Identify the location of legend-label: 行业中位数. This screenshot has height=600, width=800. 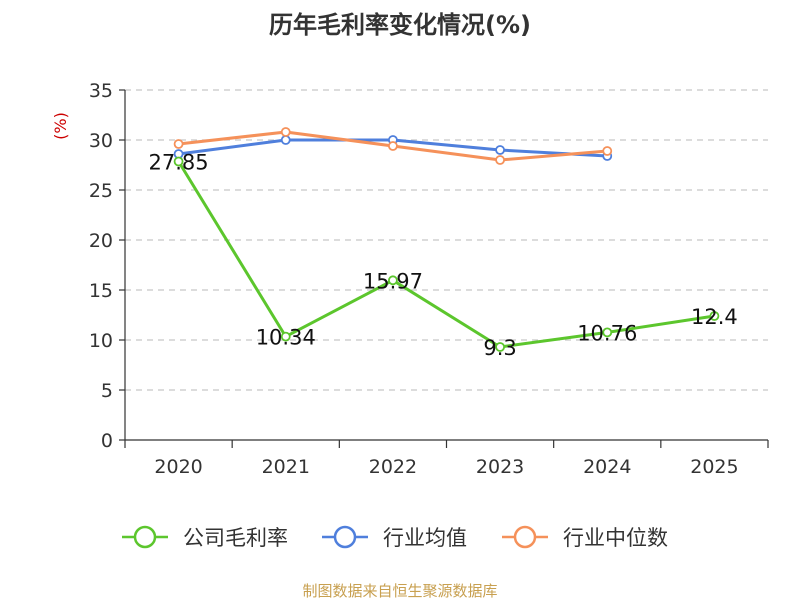
(615, 538).